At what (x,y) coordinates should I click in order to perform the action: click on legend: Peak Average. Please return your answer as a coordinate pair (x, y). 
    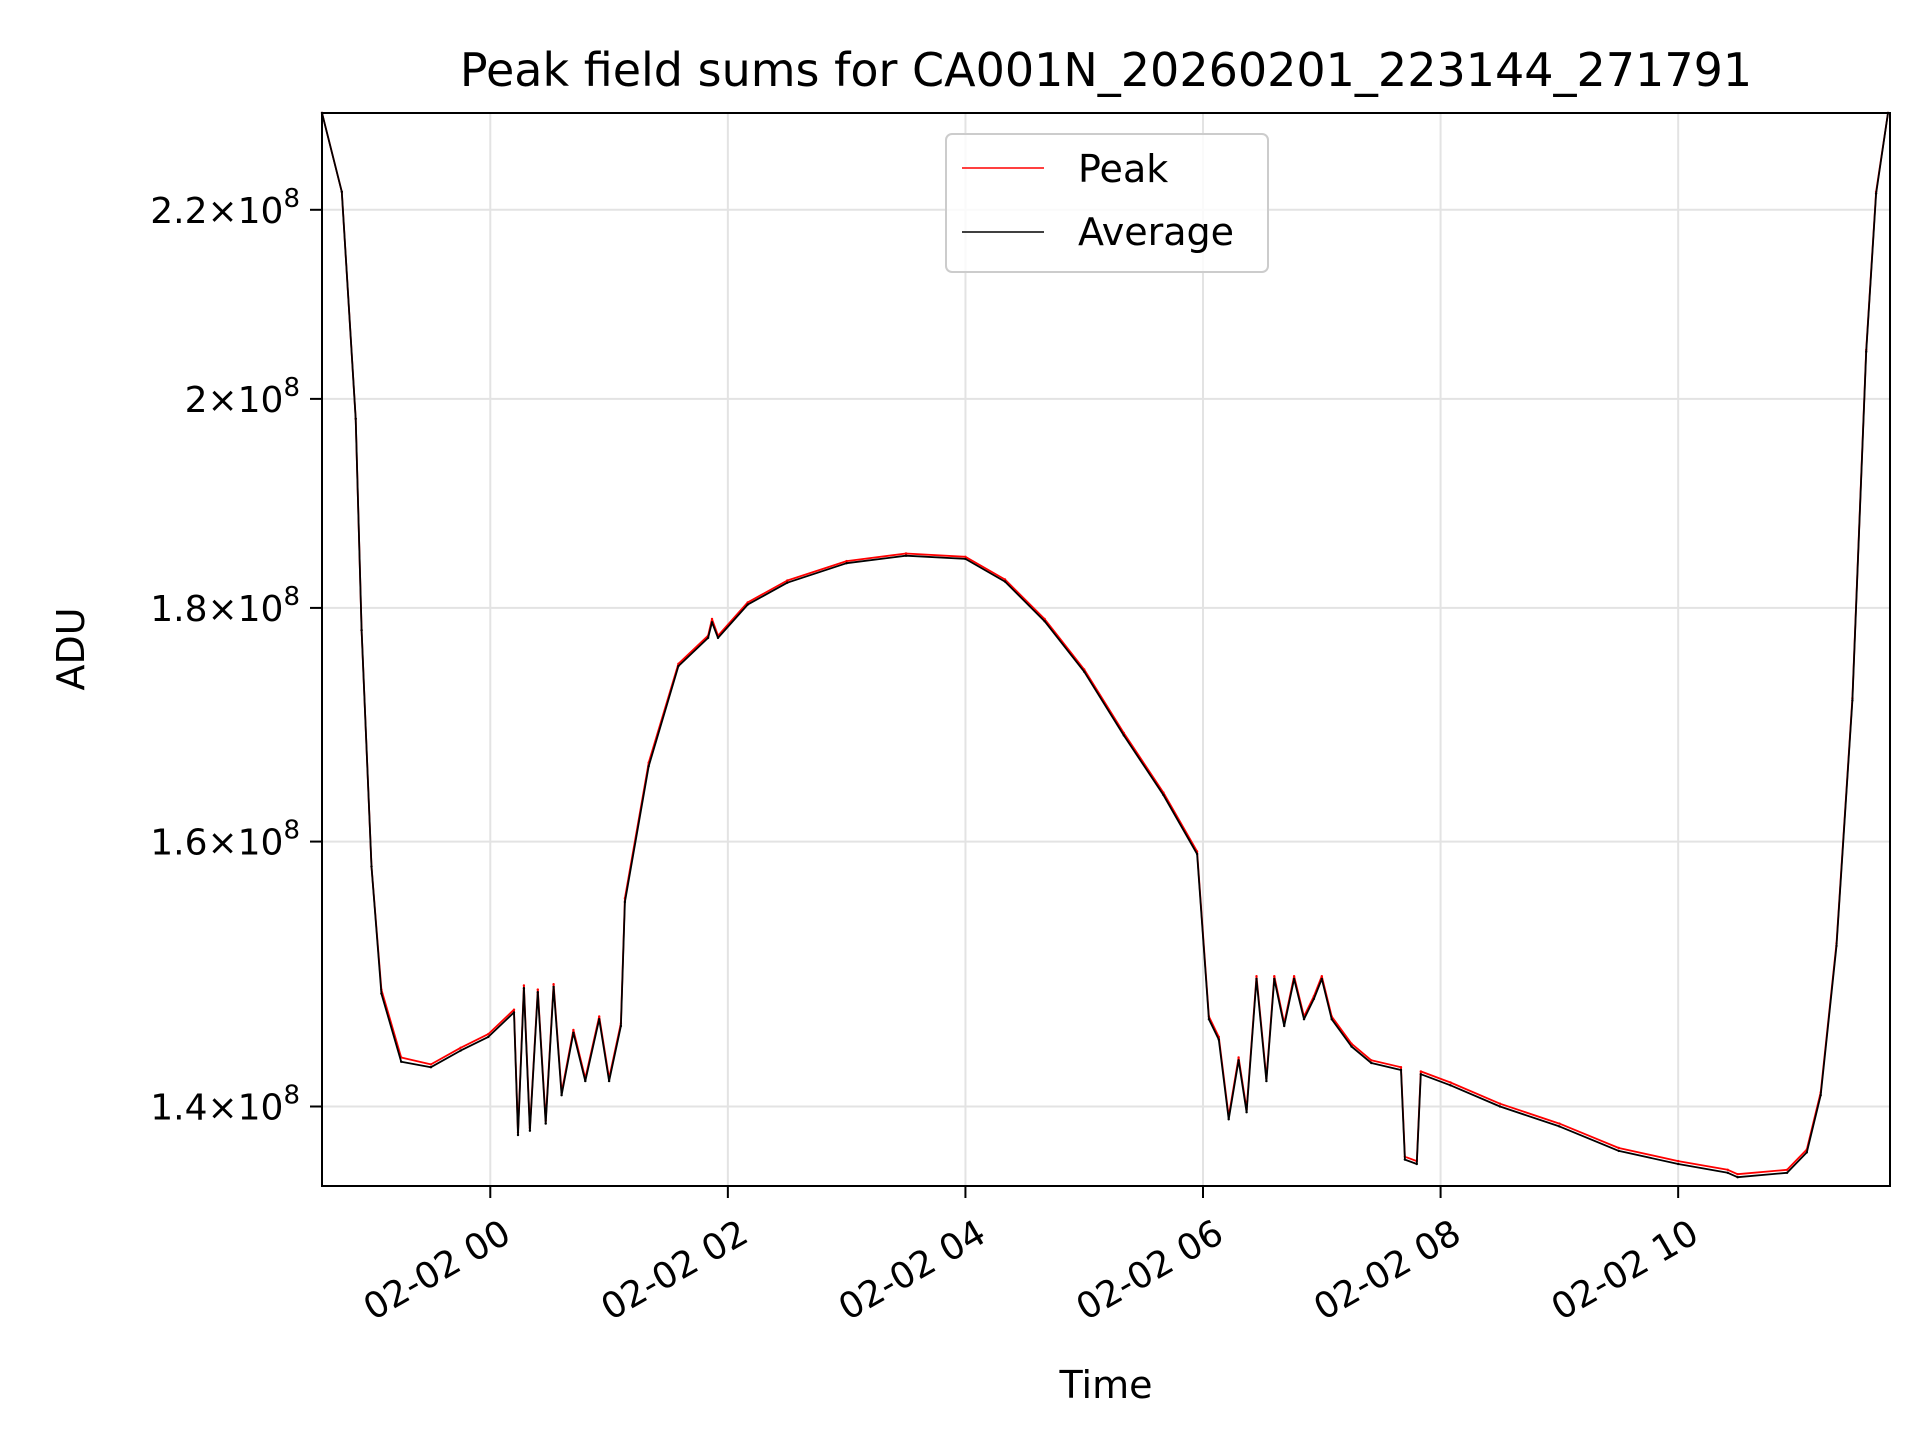
    Looking at the image, I should click on (1107, 203).